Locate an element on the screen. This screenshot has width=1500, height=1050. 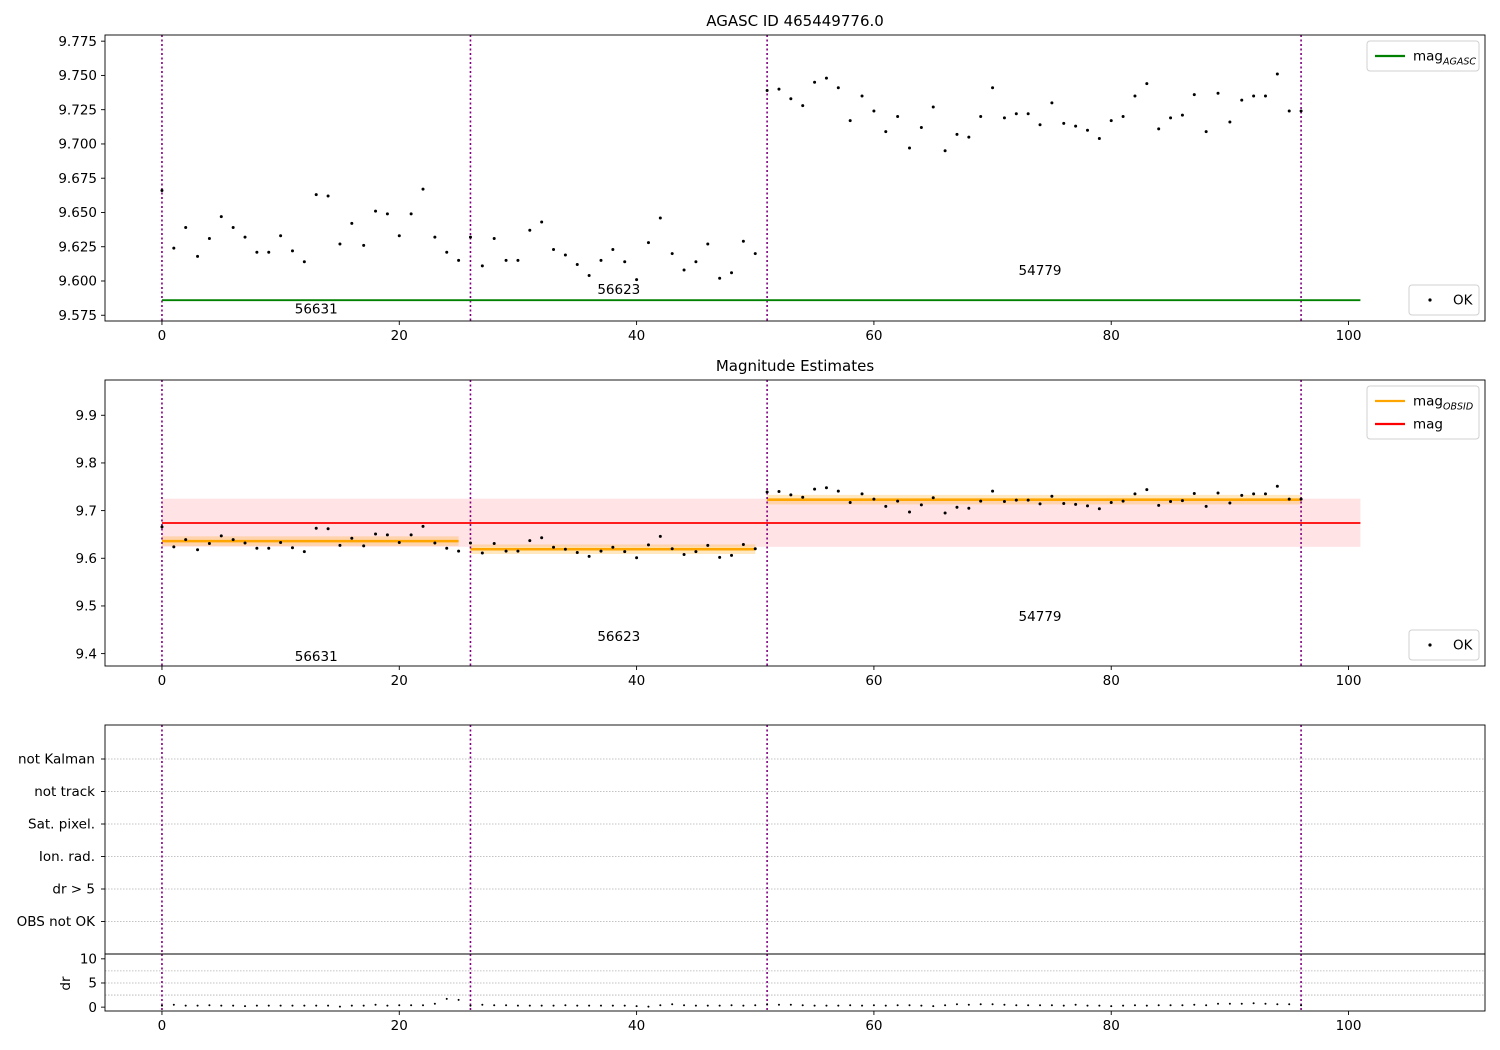
y-tick-label: 9.625 is located at coordinates (77, 247).